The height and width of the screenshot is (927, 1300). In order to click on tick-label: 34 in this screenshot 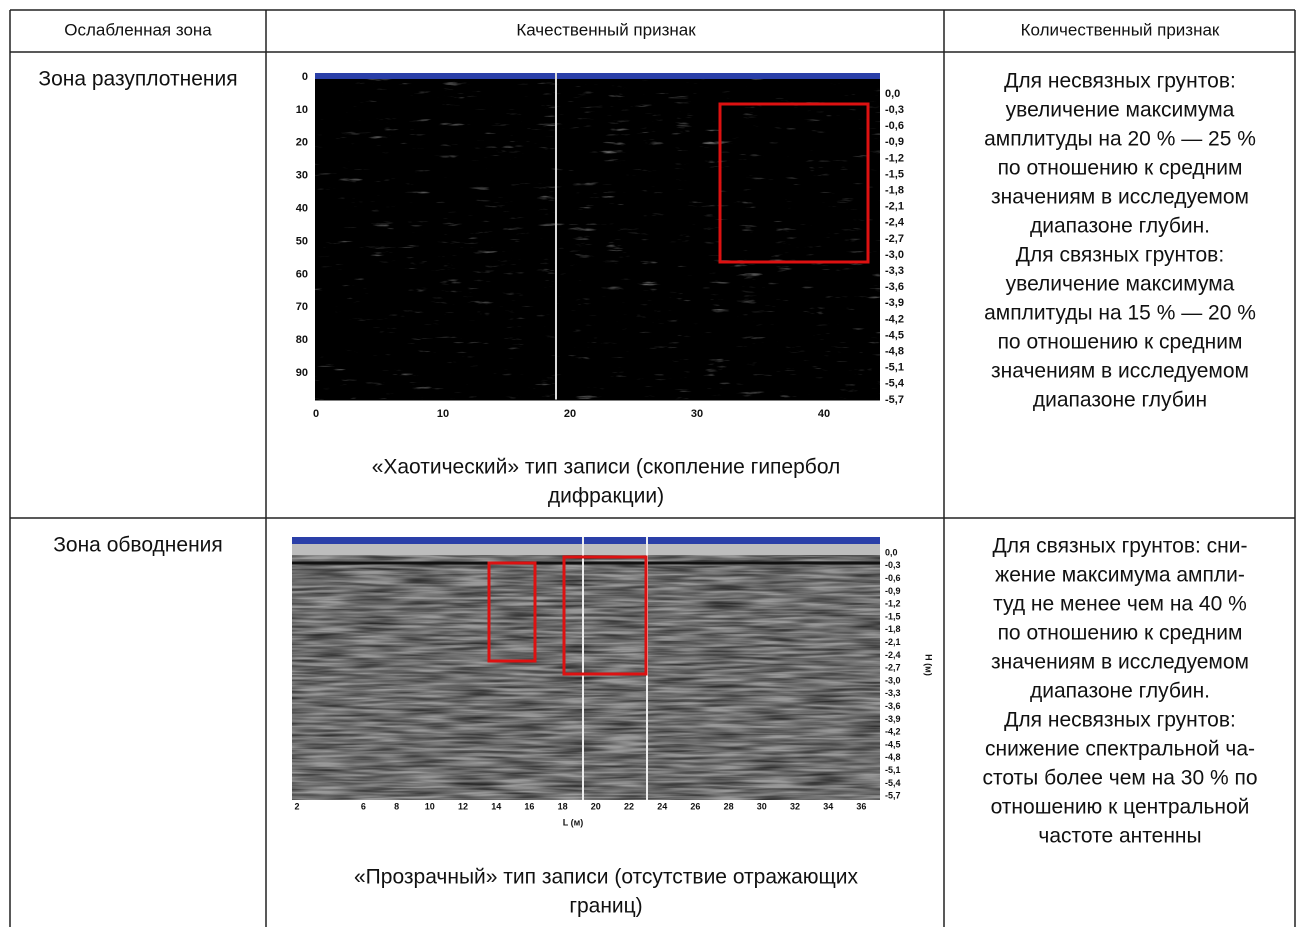, I will do `click(828, 806)`.